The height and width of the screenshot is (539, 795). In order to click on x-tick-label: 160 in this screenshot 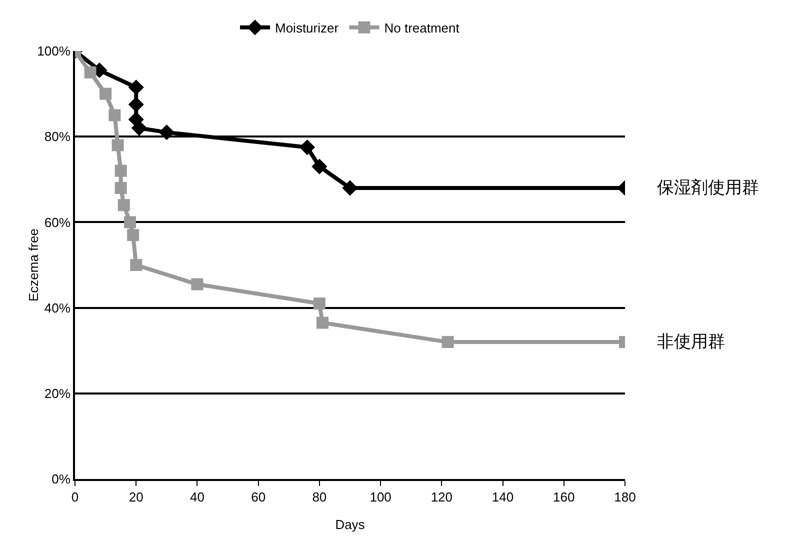, I will do `click(564, 497)`.